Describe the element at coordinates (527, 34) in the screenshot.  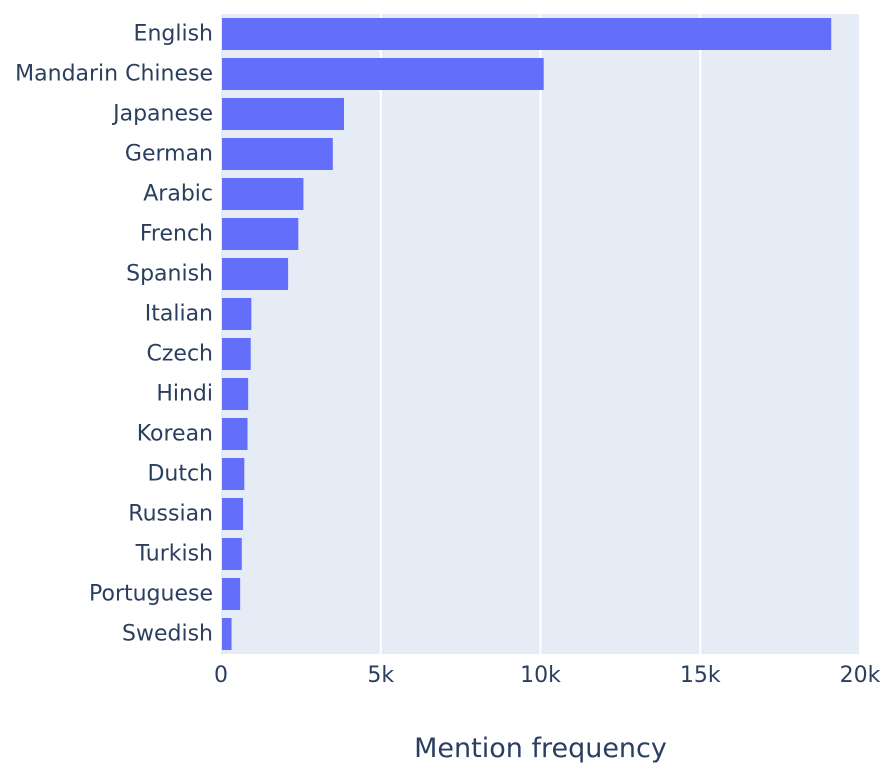
I see `bar-english` at that location.